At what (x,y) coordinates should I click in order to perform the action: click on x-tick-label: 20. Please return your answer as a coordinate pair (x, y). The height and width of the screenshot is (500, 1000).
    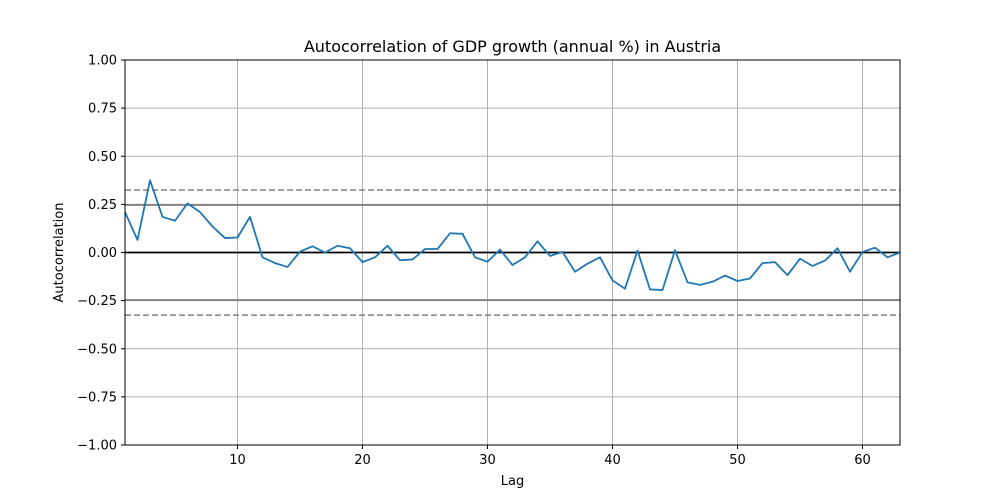
    Looking at the image, I should click on (362, 460).